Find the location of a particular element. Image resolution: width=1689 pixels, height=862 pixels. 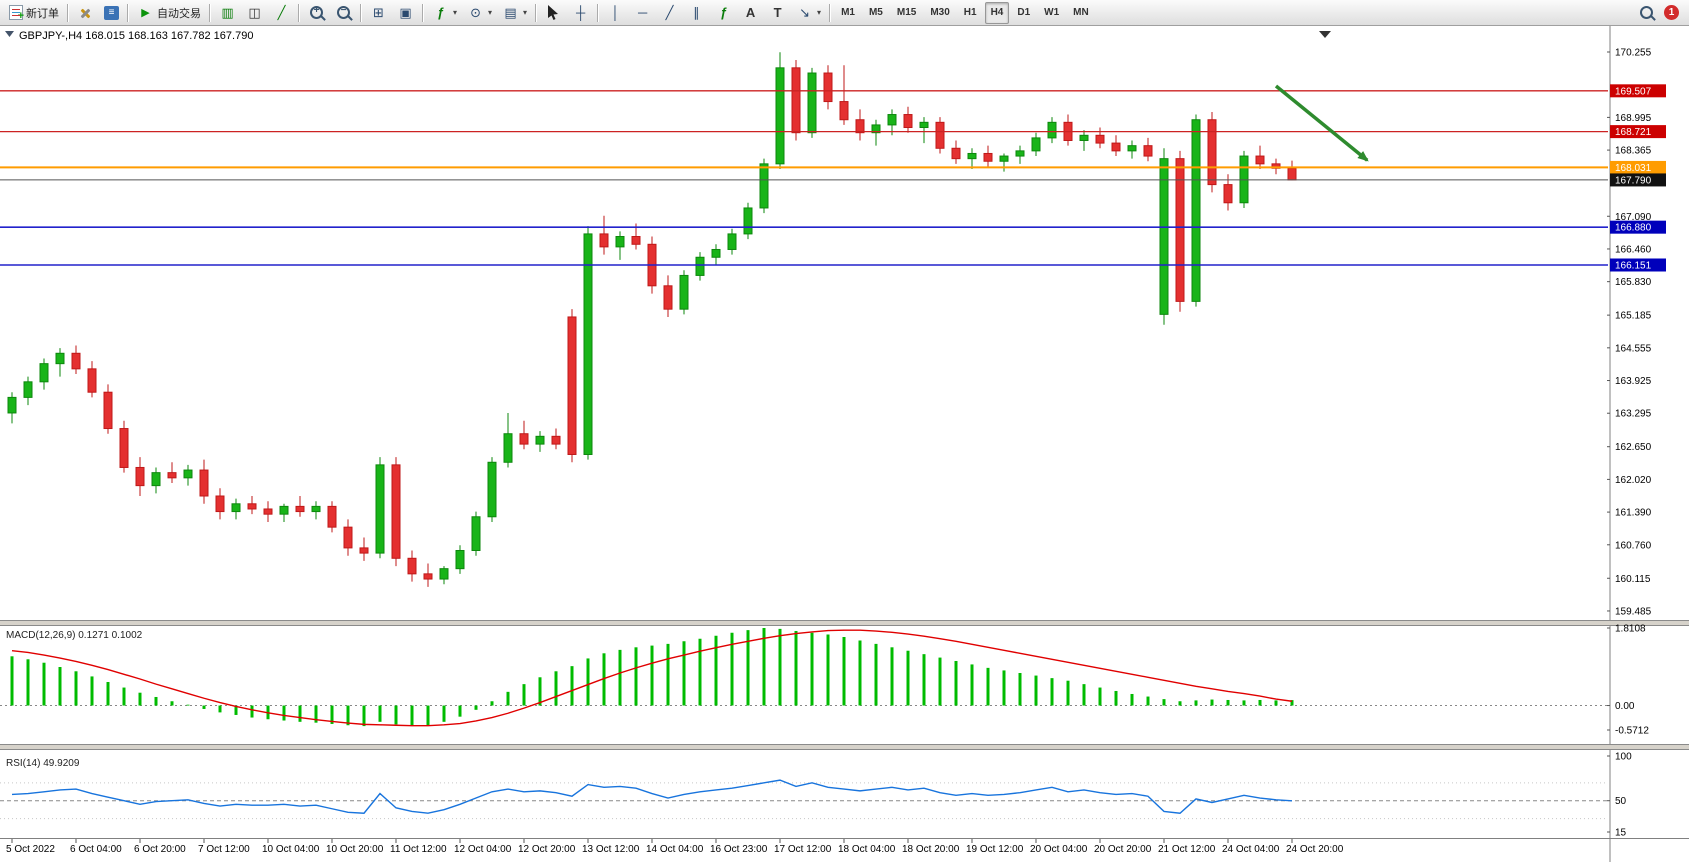

search-icon is located at coordinates (1646, 12).